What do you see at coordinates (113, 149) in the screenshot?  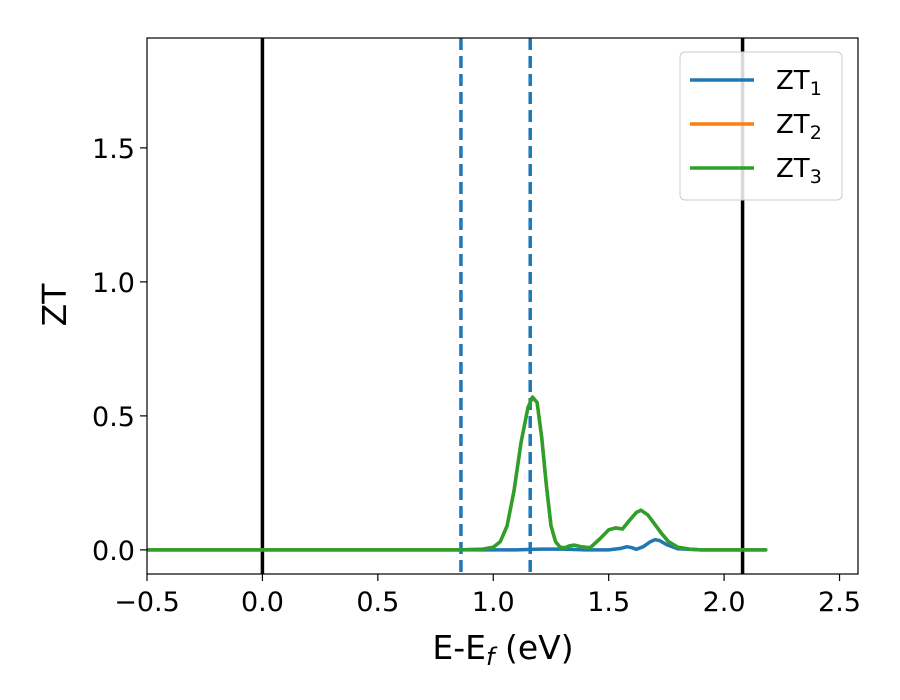 I see `y-tick-label: 1.5` at bounding box center [113, 149].